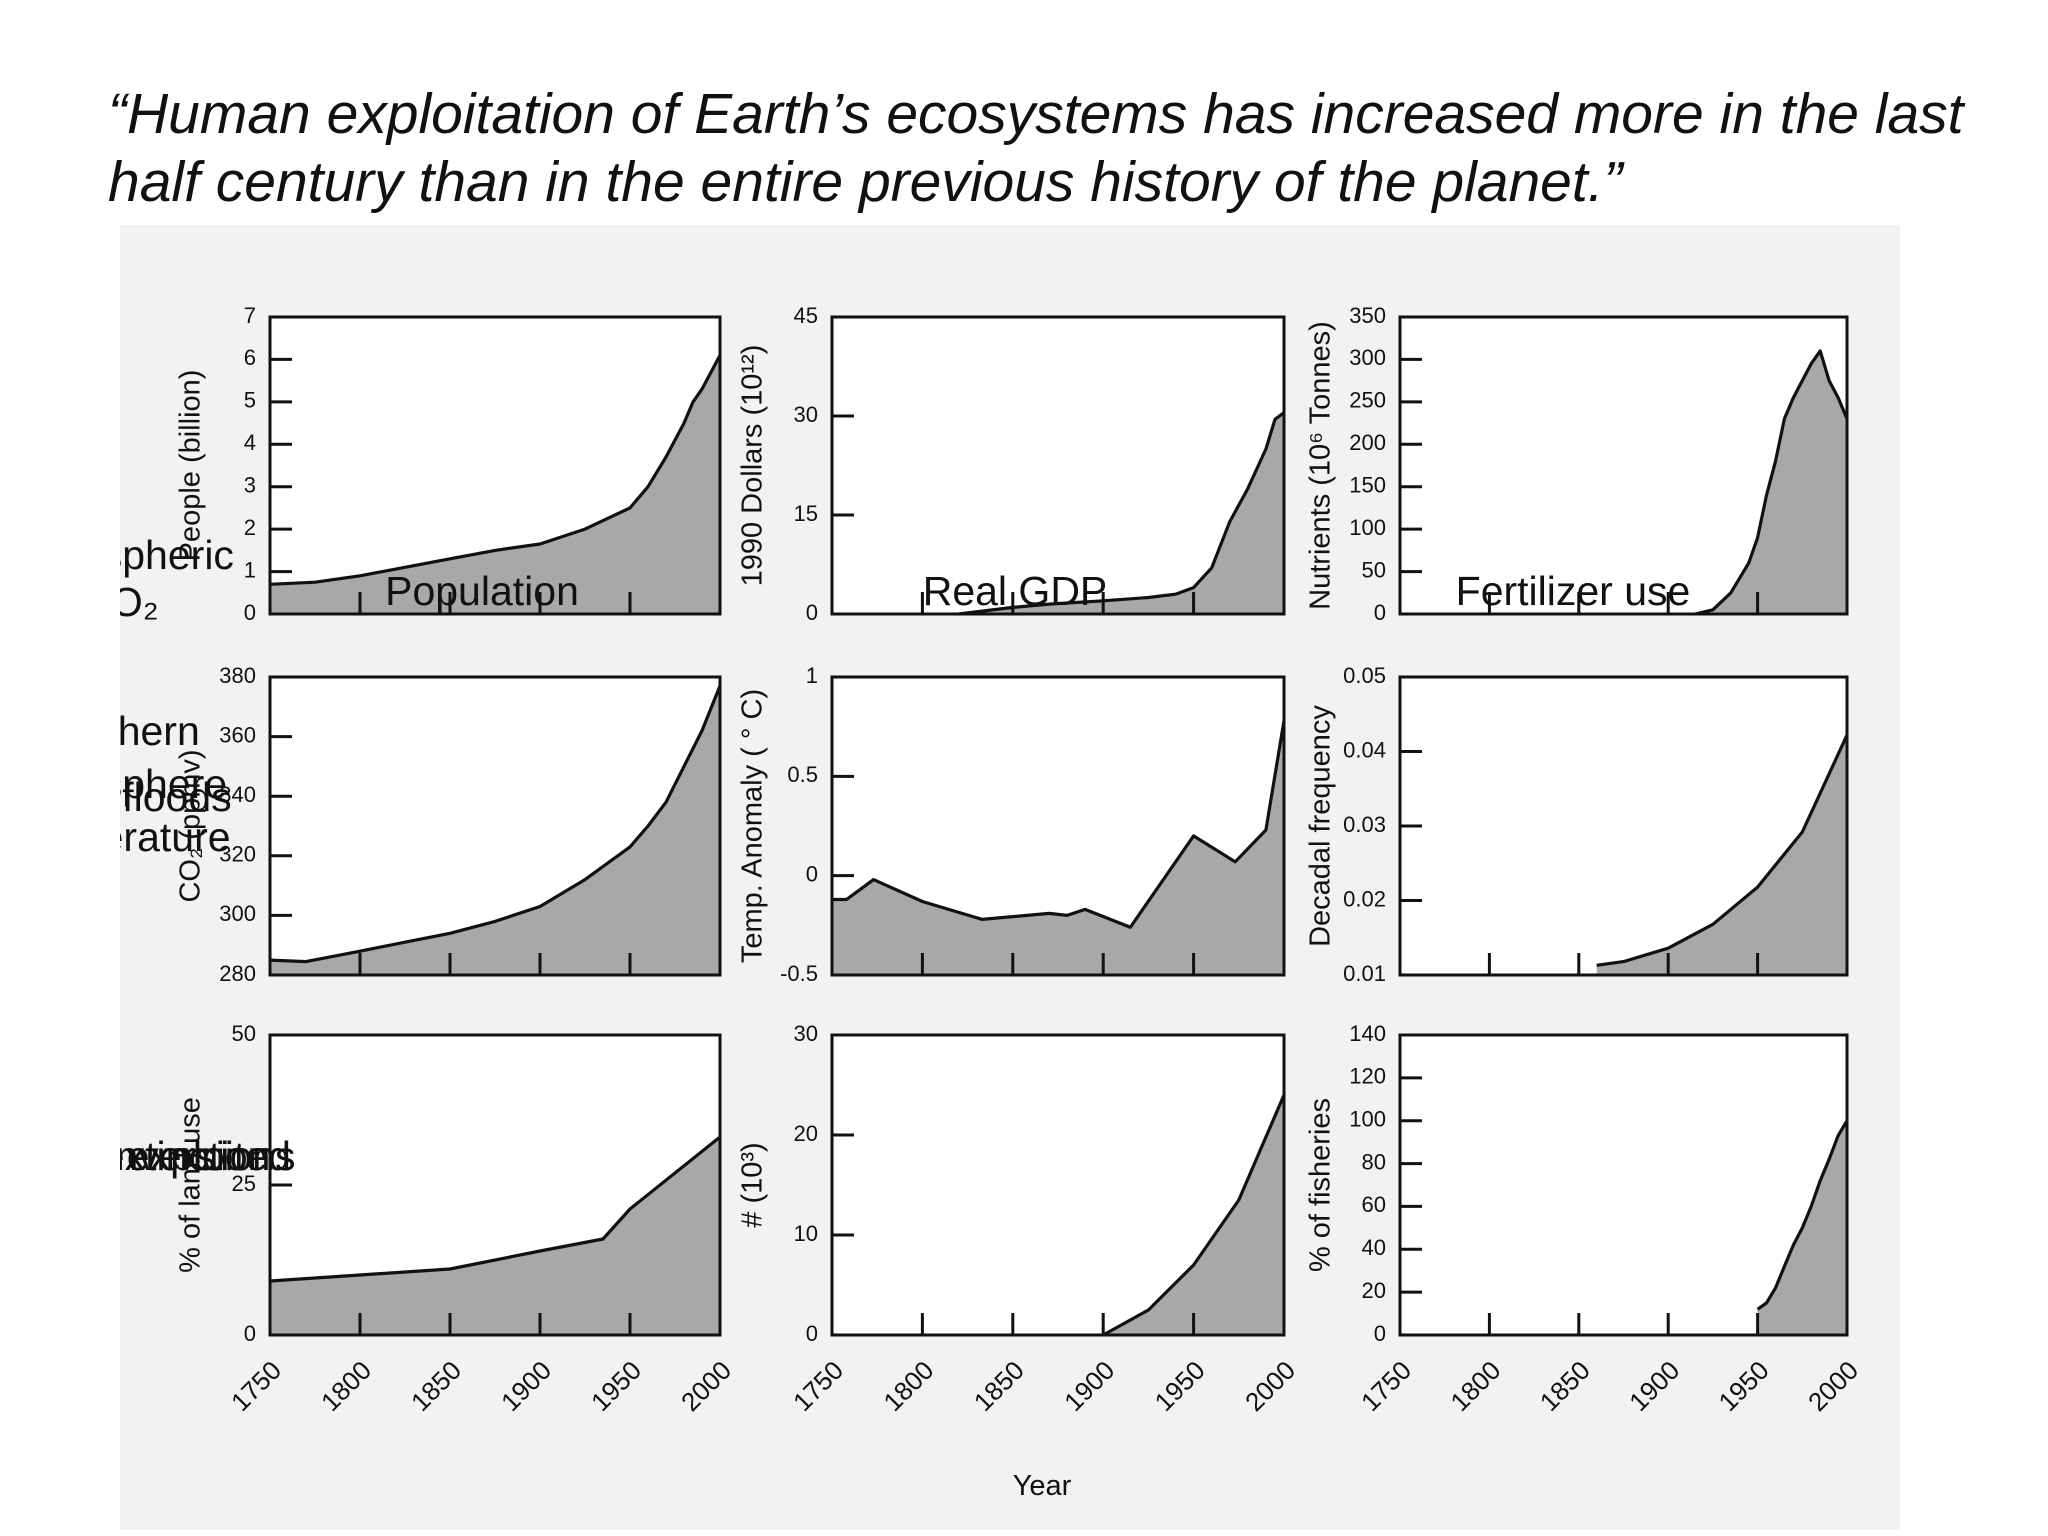  What do you see at coordinates (250, 357) in the screenshot?
I see `y-tick-label: 6` at bounding box center [250, 357].